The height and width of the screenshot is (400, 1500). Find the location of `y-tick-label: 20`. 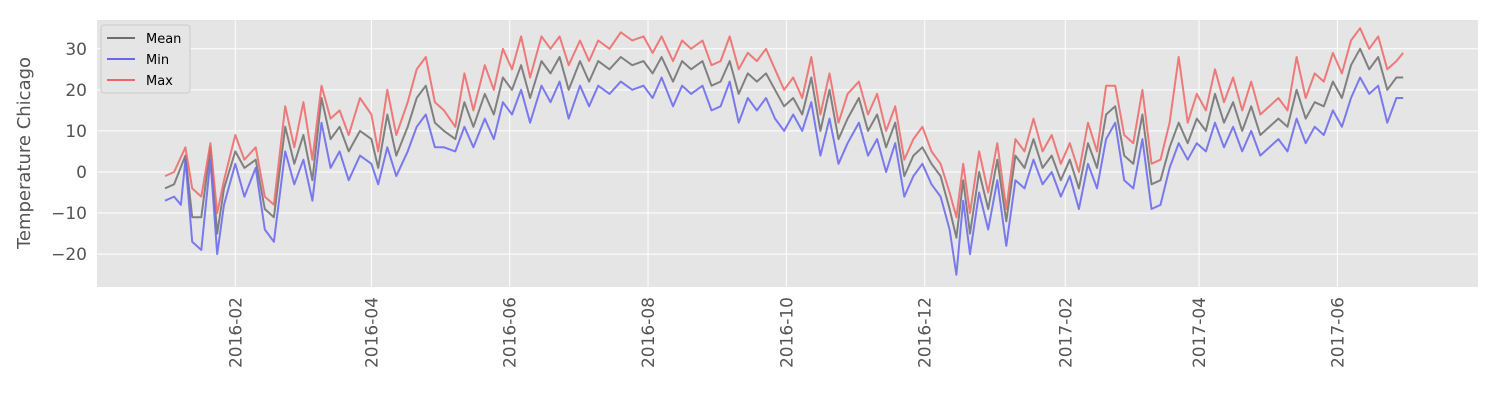

y-tick-label: 20 is located at coordinates (76, 91).